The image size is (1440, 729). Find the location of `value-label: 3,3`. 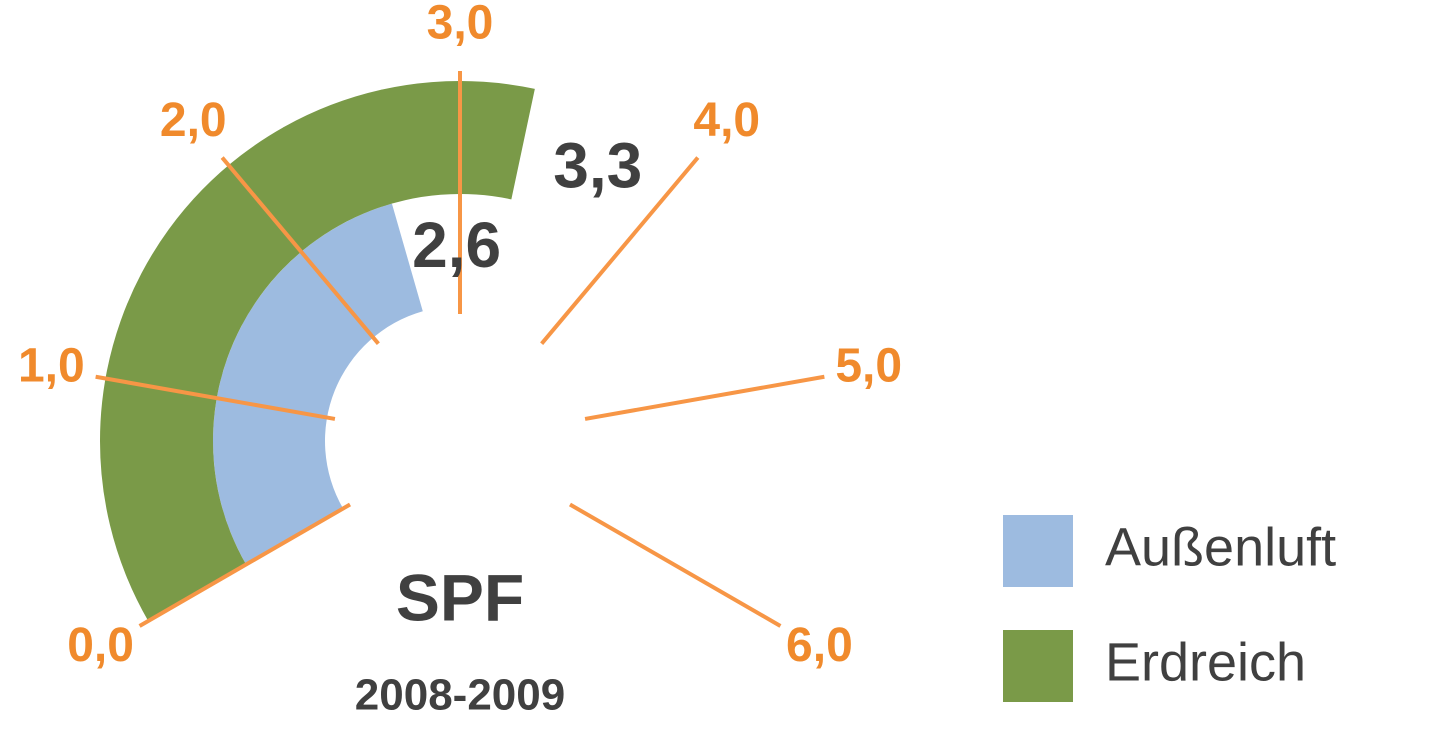

value-label: 3,3 is located at coordinates (597, 165).